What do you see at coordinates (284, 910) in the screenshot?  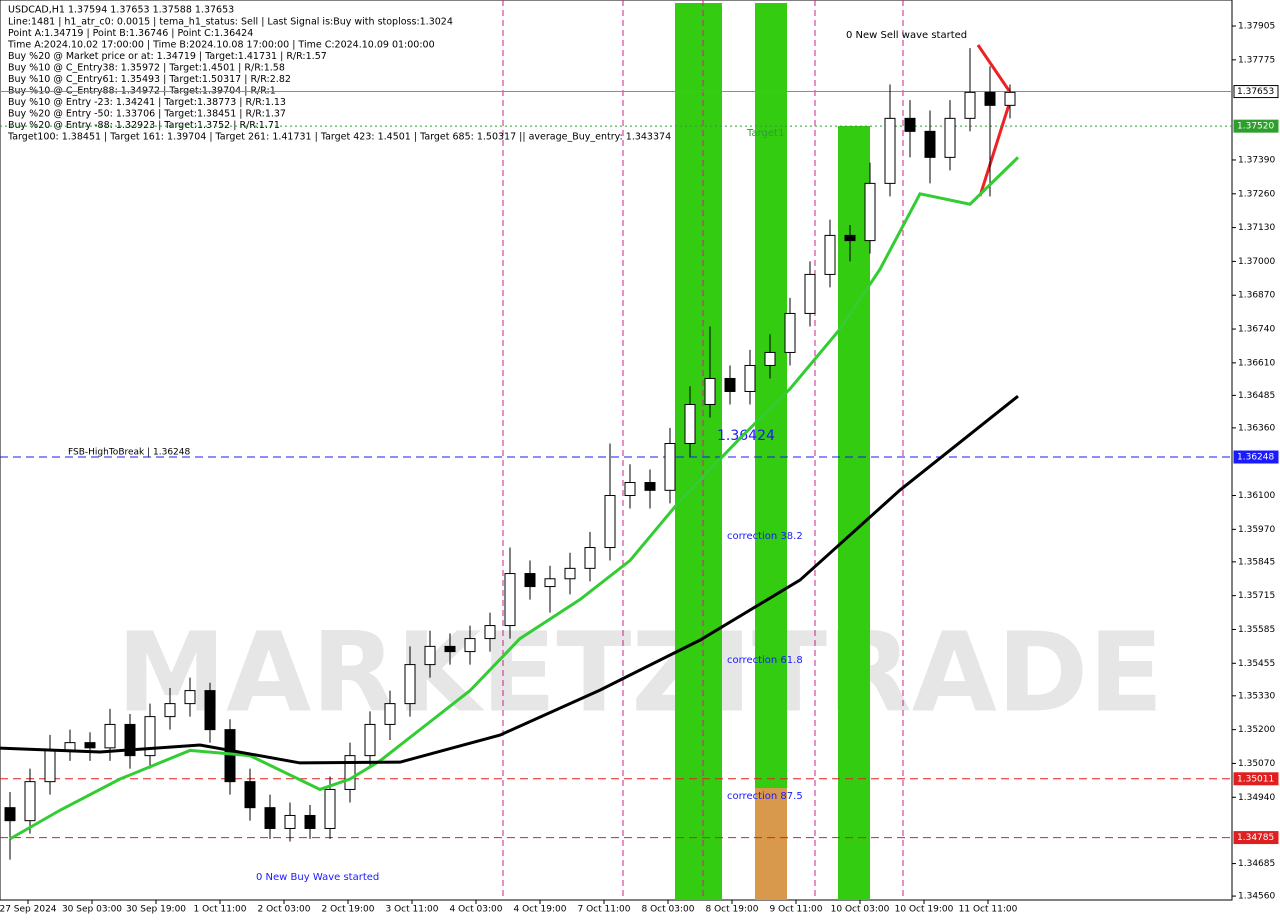 I see `x-tick-label: 2 Oct 03:00` at bounding box center [284, 910].